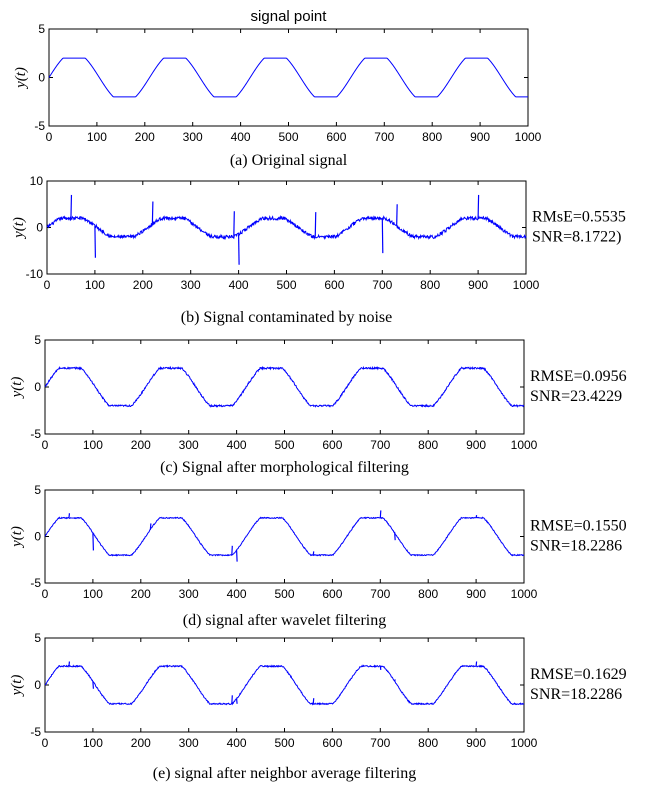 Image resolution: width=656 pixels, height=798 pixels. I want to click on metric-text: RMSE=0.1550, so click(578, 526).